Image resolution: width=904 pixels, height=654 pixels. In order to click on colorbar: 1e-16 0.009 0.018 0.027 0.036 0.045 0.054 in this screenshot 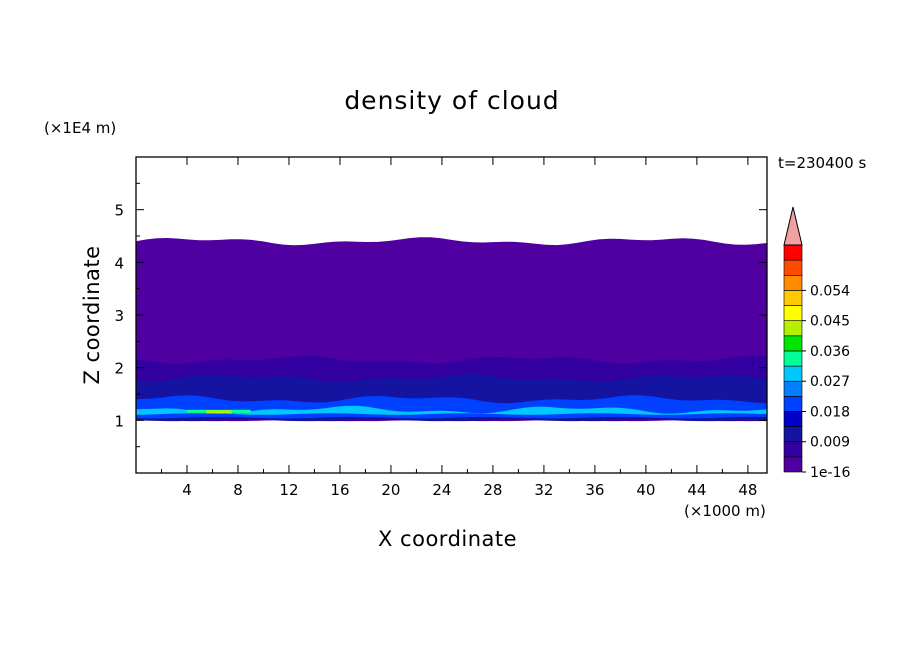, I will do `click(816, 343)`.